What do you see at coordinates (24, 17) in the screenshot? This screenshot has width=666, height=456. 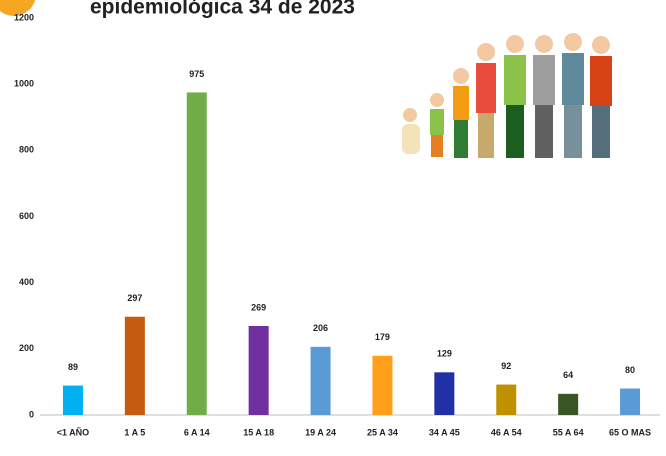 I see `y-tick-label: 1200` at bounding box center [24, 17].